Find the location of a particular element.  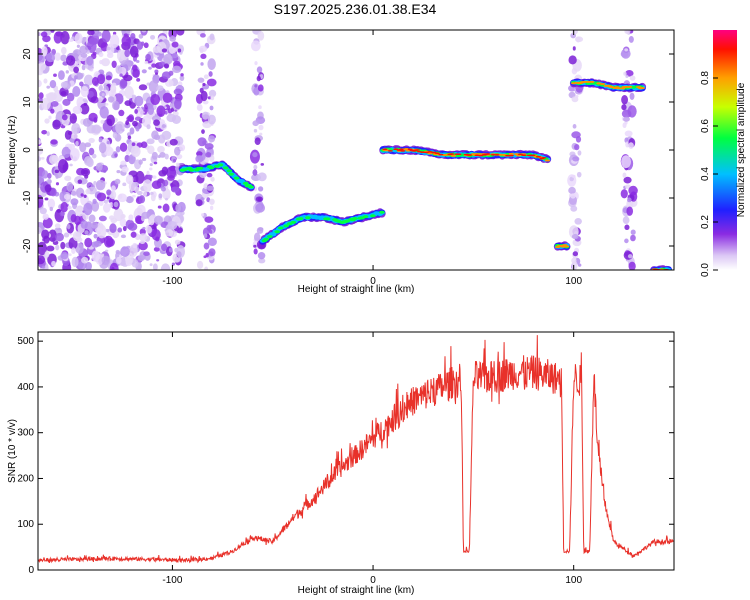

colorbar-tick-label: 0.8 is located at coordinates (705, 78).